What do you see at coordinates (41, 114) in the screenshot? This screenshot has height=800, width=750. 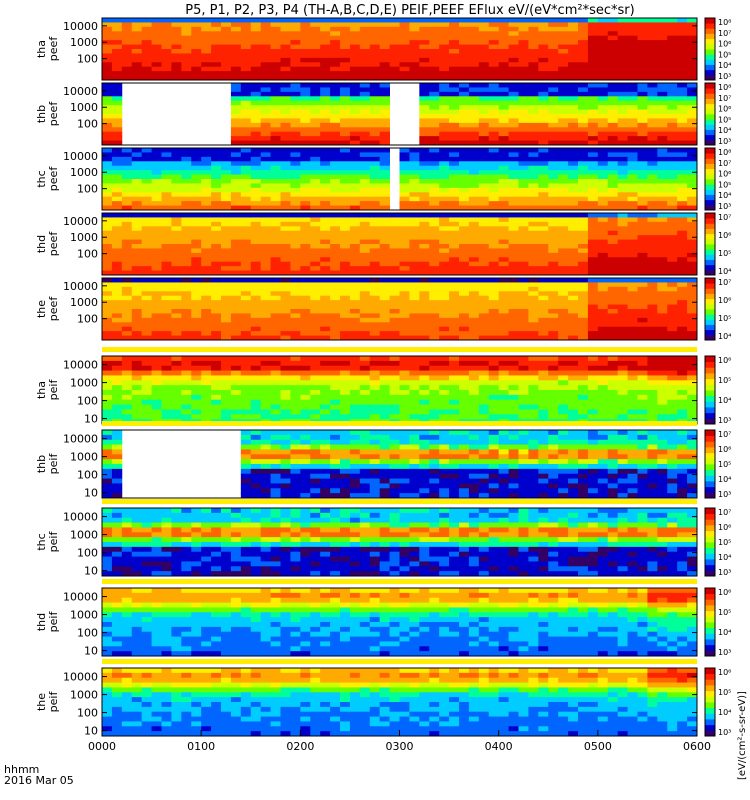 I see `panel-ylabel-probe: thb` at bounding box center [41, 114].